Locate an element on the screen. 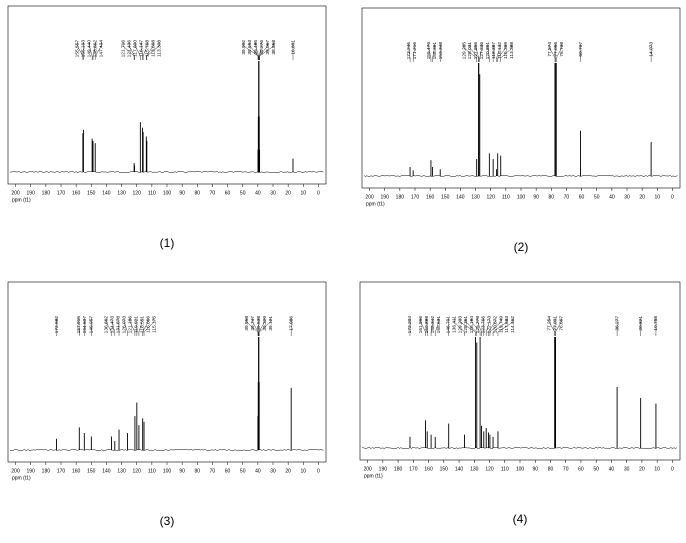 This screenshot has width=686, height=543. x-tick-label: 0 is located at coordinates (318, 193).